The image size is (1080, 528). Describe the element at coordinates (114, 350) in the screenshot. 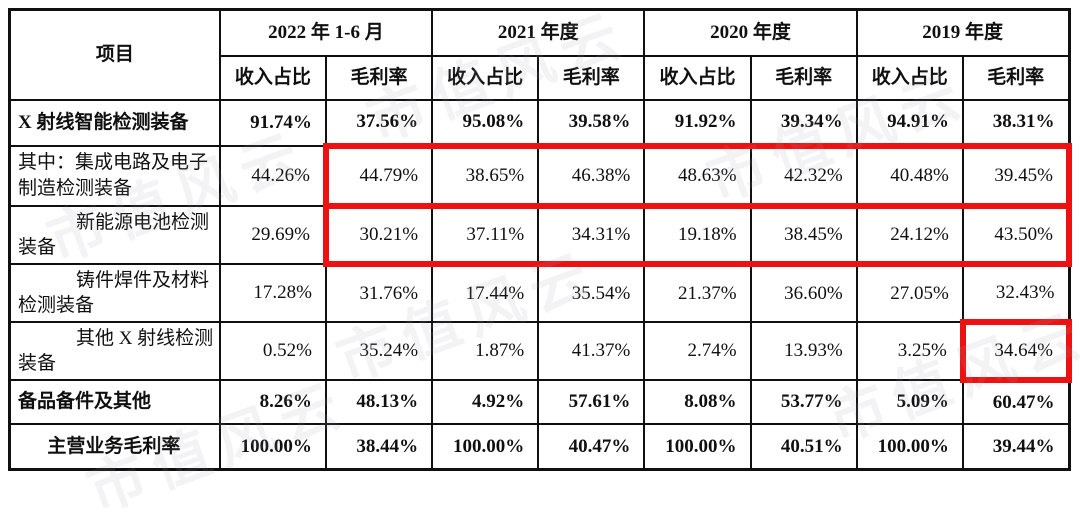

I see `row-label: 其他 X 射线检测装备` at that location.